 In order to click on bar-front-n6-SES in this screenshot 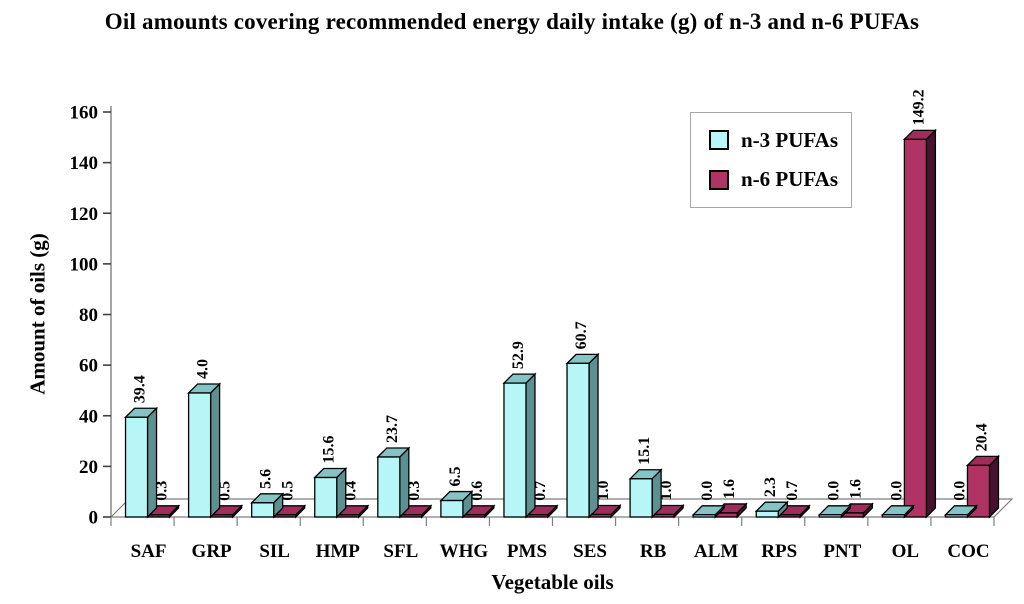, I will do `click(600, 515)`.